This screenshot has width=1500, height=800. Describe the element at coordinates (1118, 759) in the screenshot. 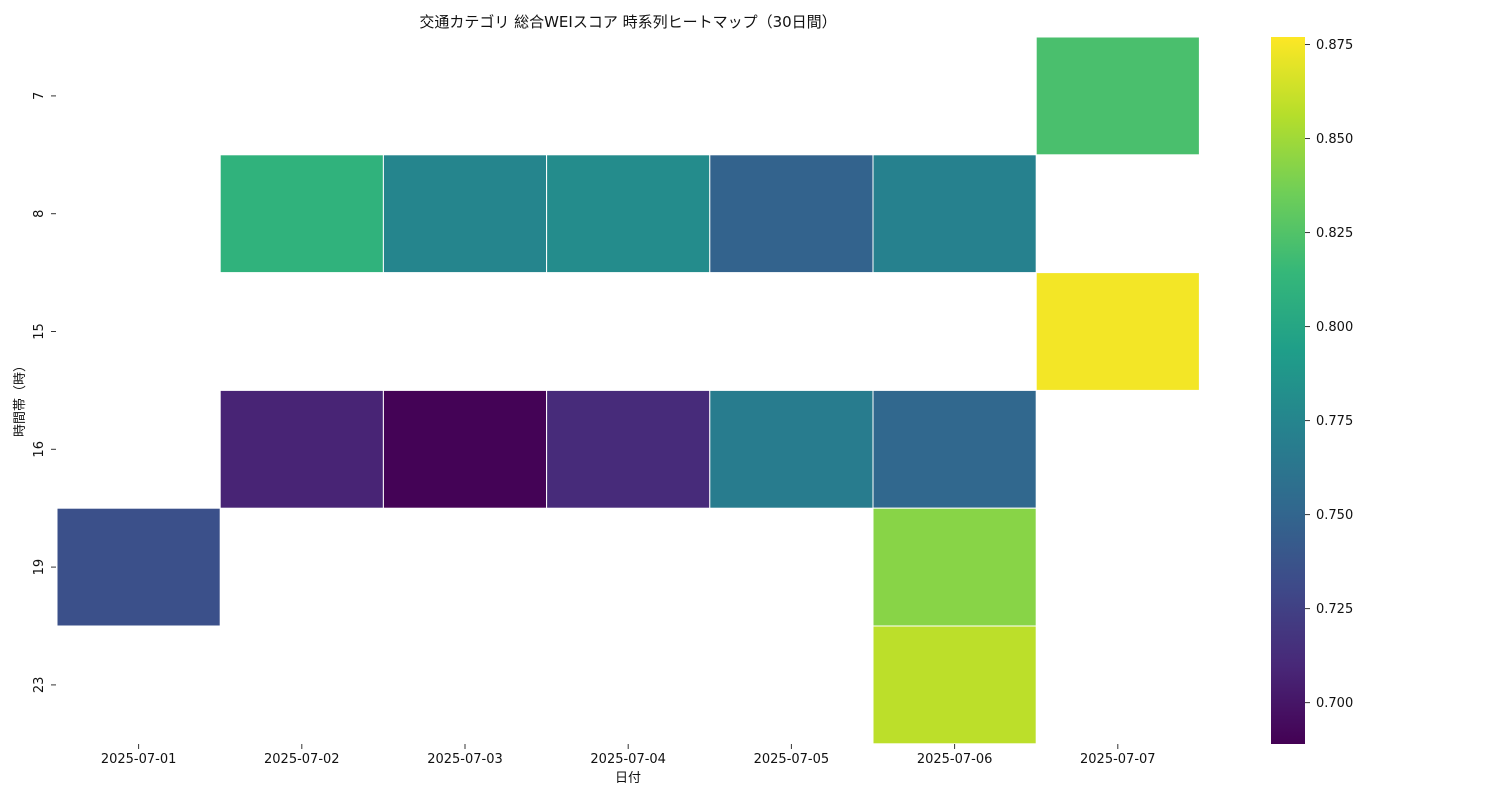

I see `x-tick-label: 2025-07-07` at that location.